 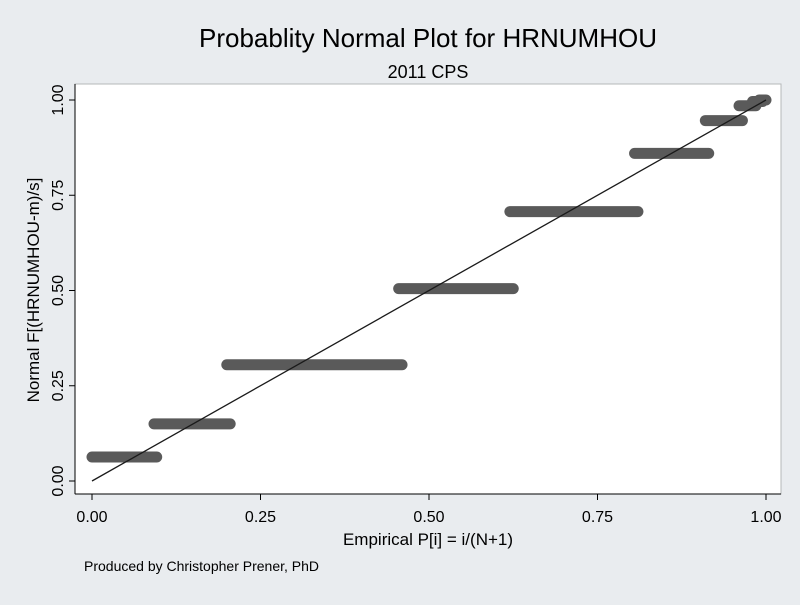 I want to click on x-tick-label-2: 0.25, so click(x=260, y=517).